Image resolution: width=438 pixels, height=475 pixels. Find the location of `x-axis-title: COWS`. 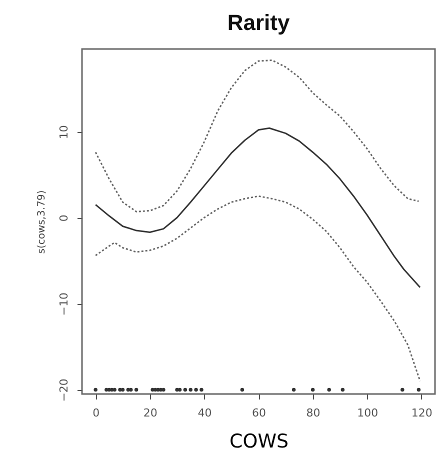

x-axis-title: COWS is located at coordinates (259, 441).